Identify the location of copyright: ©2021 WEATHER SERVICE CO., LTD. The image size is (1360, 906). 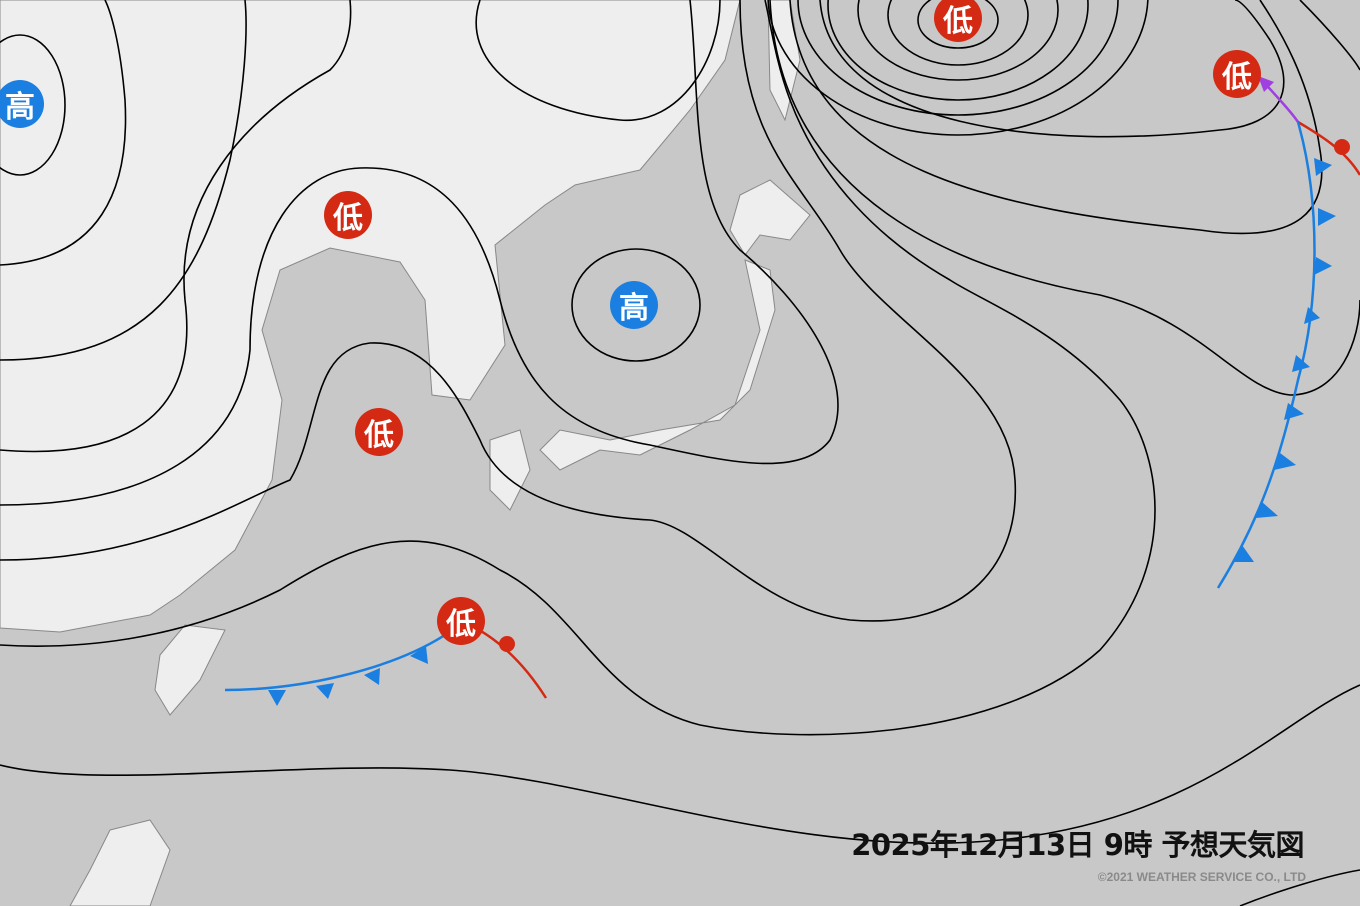
(1201, 877).